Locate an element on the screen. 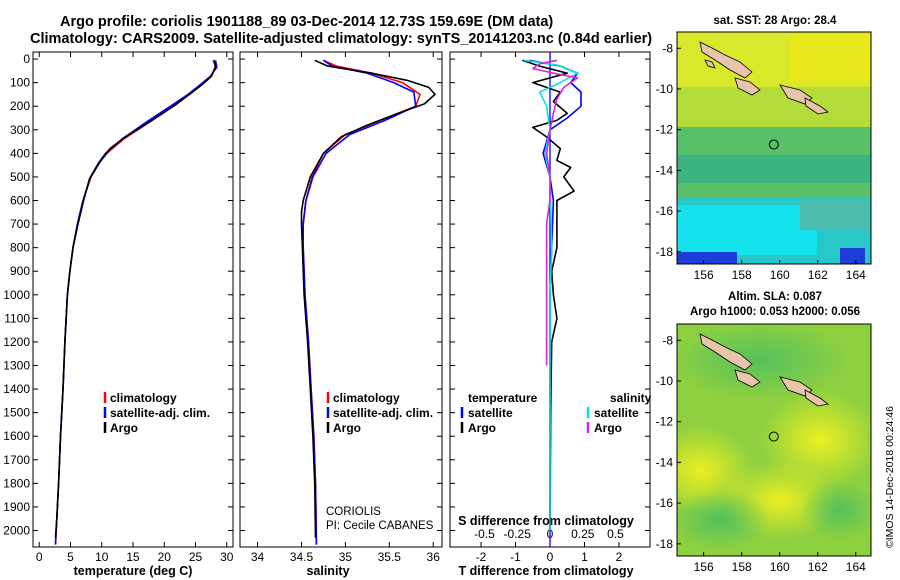 Image resolution: width=900 pixels, height=580 pixels. lat-tick-label: -8 is located at coordinates (667, 48).